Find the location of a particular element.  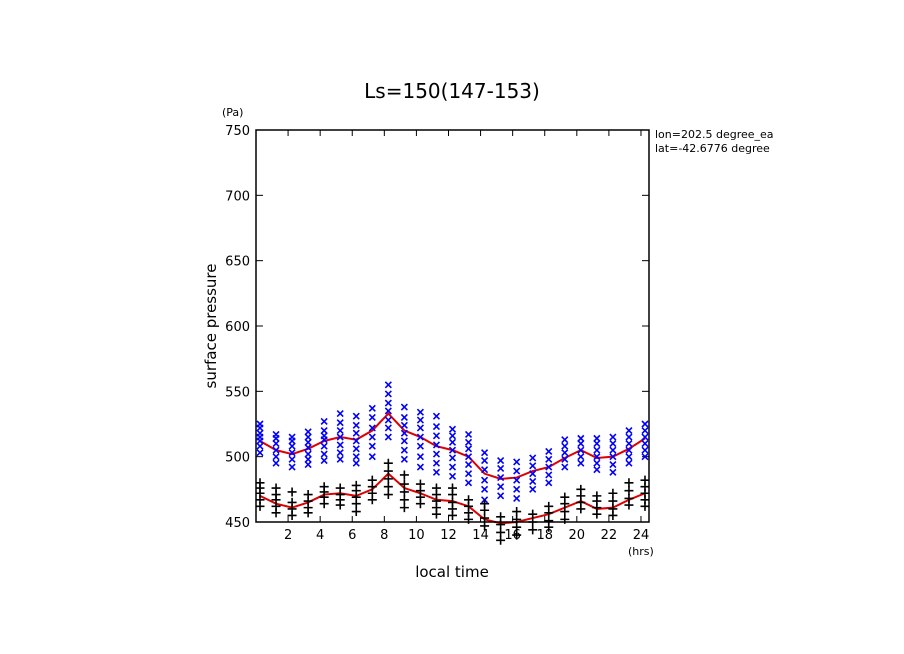

fit-line is located at coordinates (452, 446).